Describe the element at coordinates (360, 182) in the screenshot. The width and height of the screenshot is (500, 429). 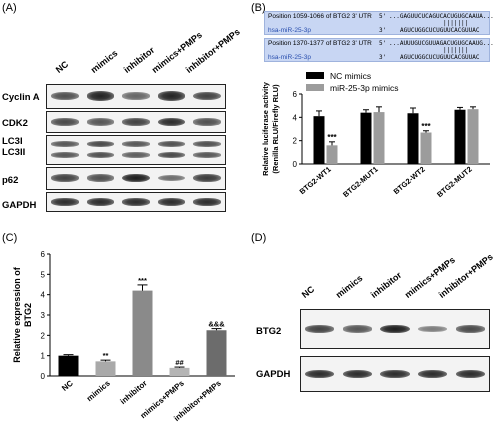
I see `x-tick-label: BTG2-MUT1` at that location.